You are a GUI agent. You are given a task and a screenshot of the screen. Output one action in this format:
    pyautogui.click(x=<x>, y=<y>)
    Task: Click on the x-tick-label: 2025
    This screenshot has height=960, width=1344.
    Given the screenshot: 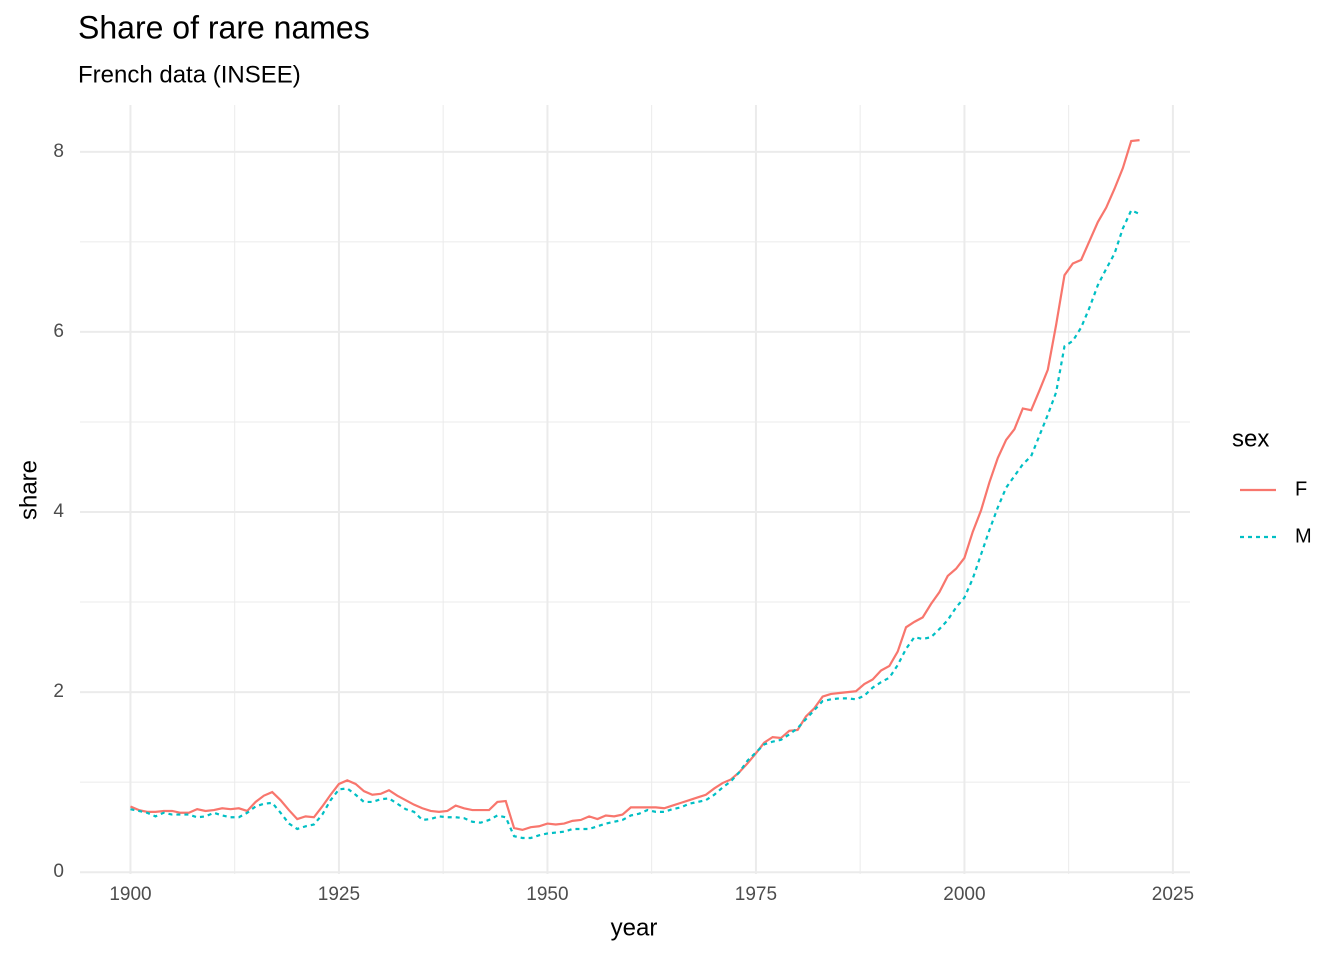 What is the action you would take?
    pyautogui.click(x=1173, y=894)
    